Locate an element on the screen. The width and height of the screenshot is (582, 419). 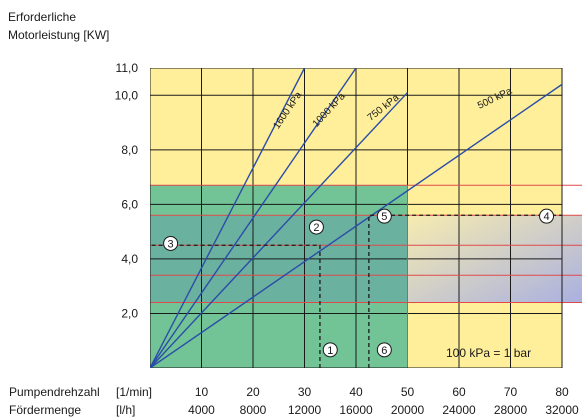
x-row-unit-flow: [l/h] is located at coordinates (125, 410).